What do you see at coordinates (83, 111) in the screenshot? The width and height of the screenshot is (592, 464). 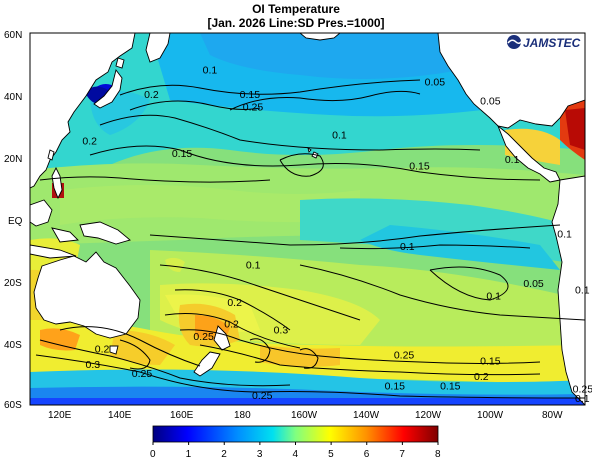 I see `asia-land` at bounding box center [83, 111].